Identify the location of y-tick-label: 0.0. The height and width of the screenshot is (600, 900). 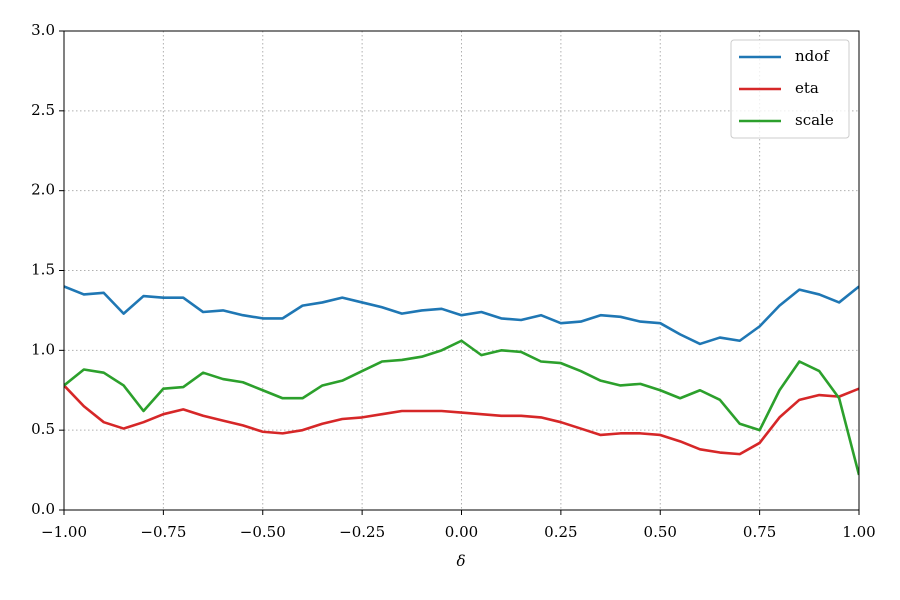
(43, 509).